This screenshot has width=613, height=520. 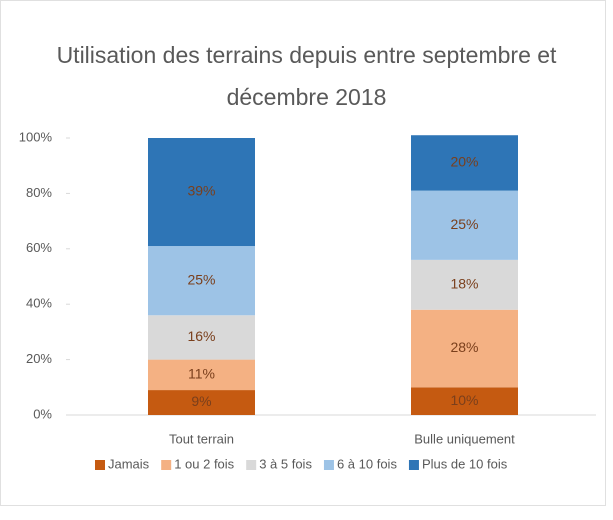 I want to click on data-label: 11%, so click(x=201, y=374).